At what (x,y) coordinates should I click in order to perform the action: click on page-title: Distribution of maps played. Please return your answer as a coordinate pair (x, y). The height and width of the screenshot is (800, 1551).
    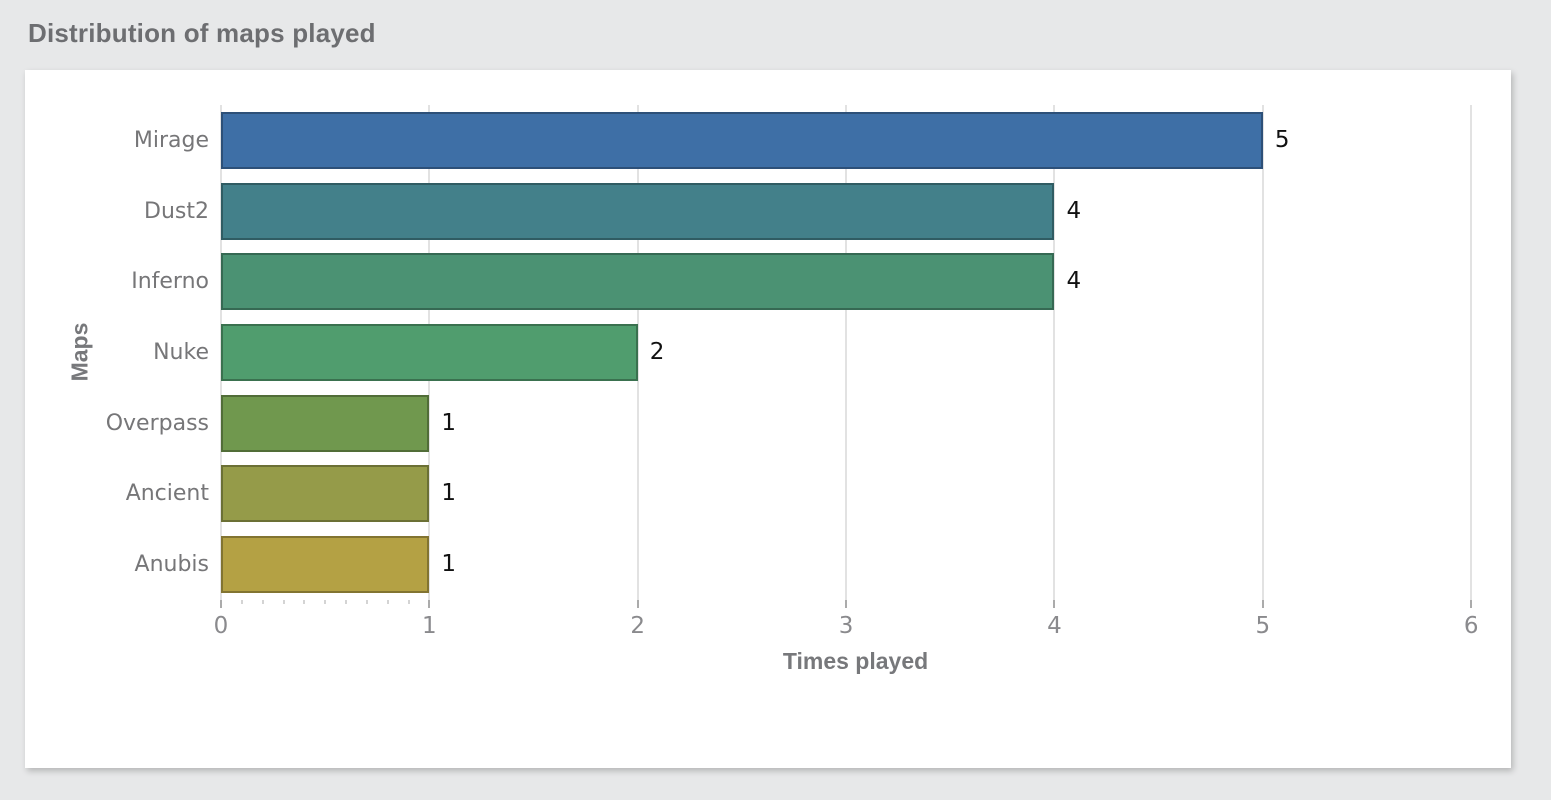
    Looking at the image, I should click on (202, 33).